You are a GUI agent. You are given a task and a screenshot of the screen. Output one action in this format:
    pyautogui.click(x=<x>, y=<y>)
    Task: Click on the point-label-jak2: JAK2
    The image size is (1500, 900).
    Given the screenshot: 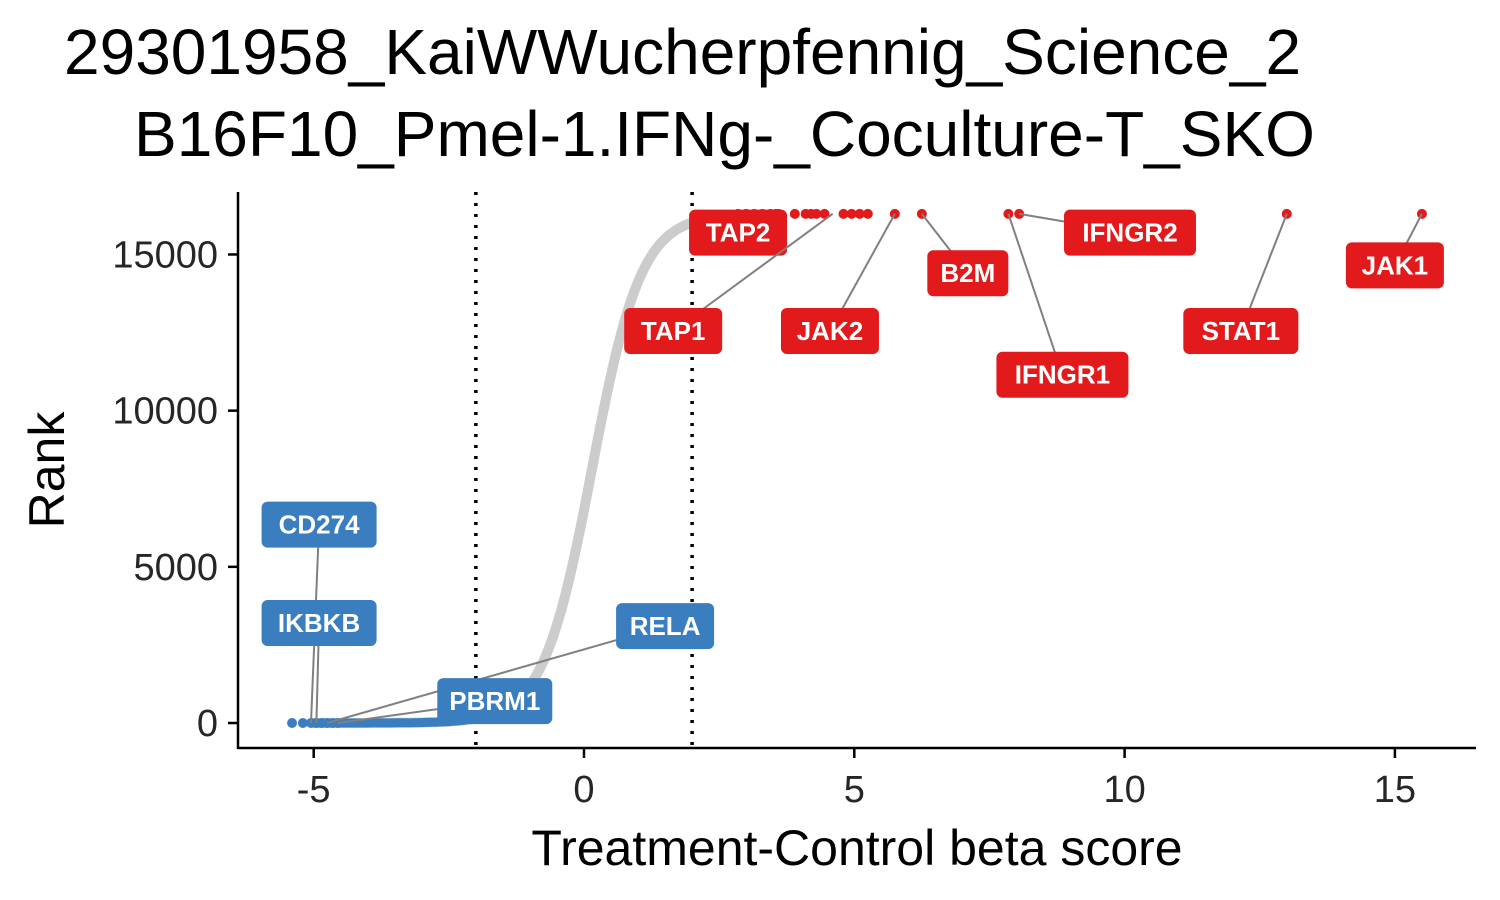 What is the action you would take?
    pyautogui.click(x=838, y=283)
    